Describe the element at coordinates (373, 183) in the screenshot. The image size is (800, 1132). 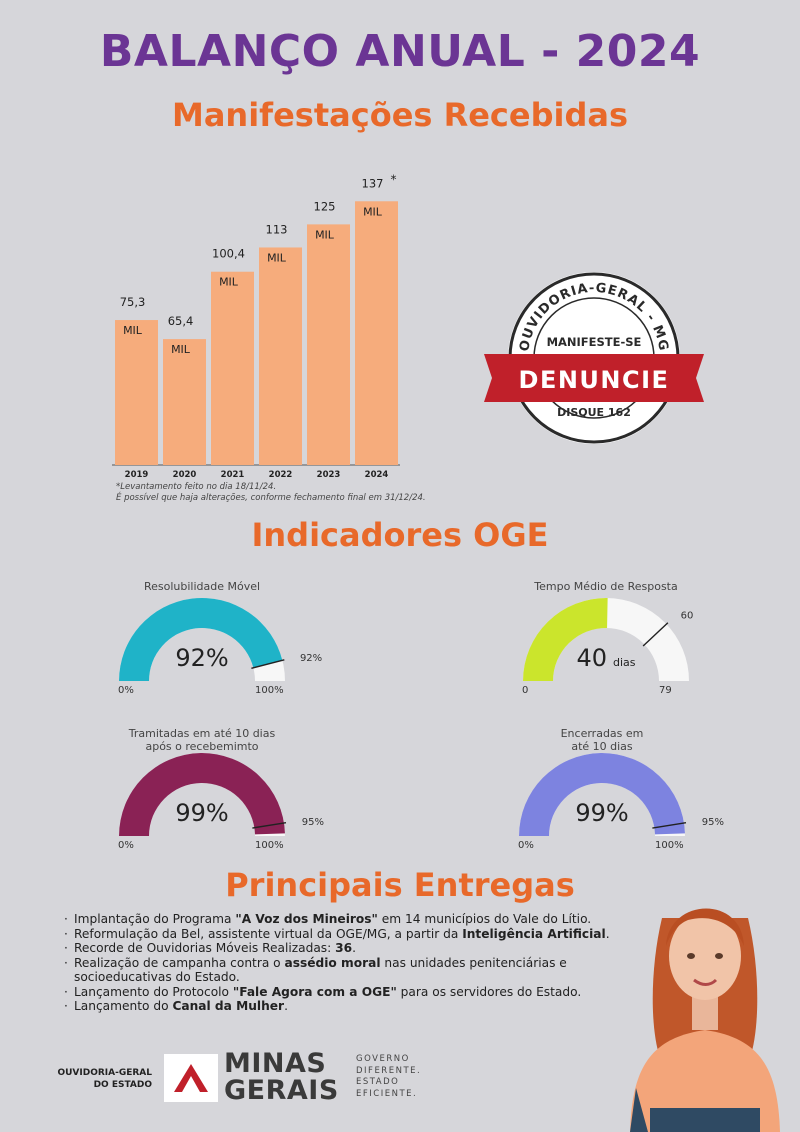
I see `bar-value-label: 137` at that location.